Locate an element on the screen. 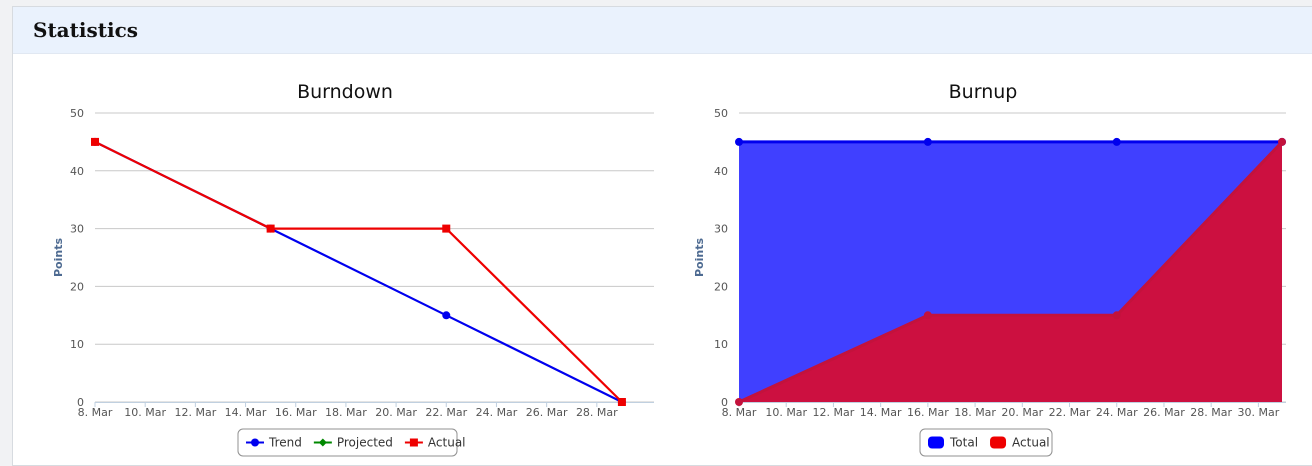 The height and width of the screenshot is (466, 1312). legend-item-total: Total is located at coordinates (953, 443).